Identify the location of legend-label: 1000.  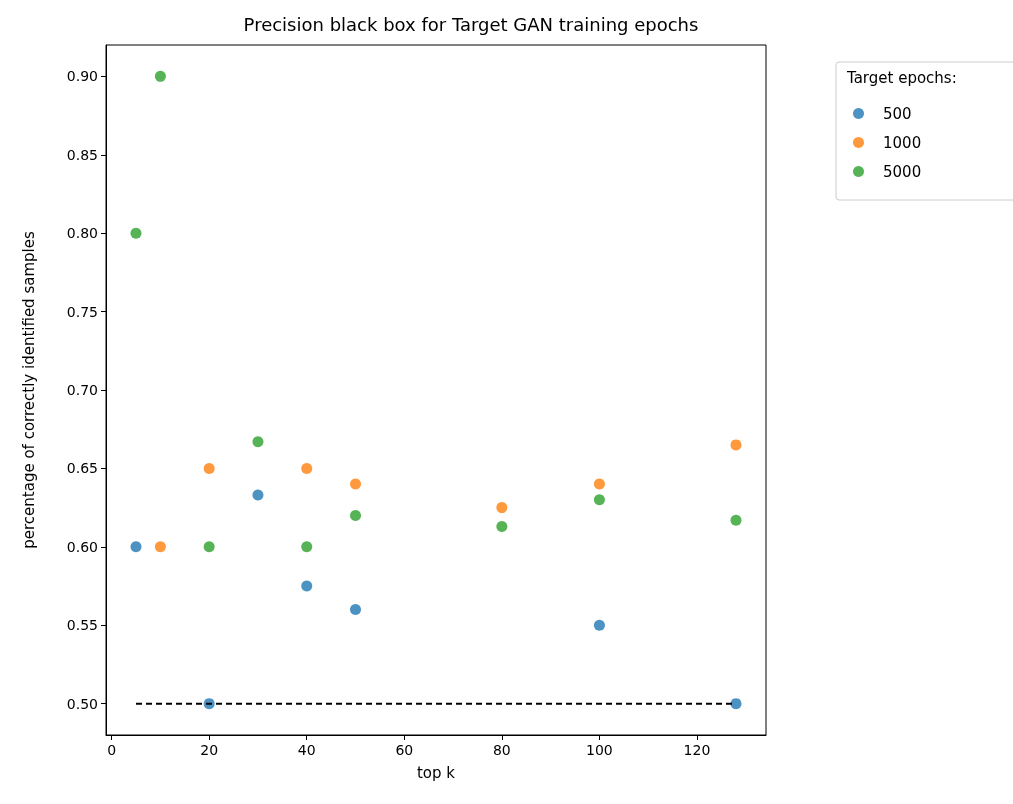
(902, 142).